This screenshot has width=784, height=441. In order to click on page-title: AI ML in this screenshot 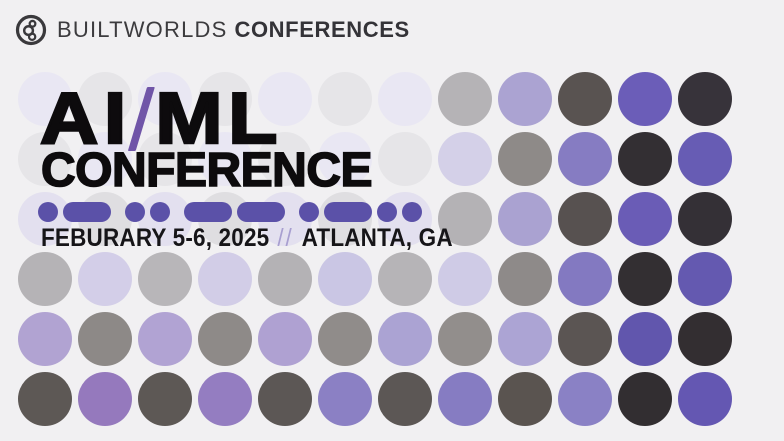, I will do `click(161, 119)`.